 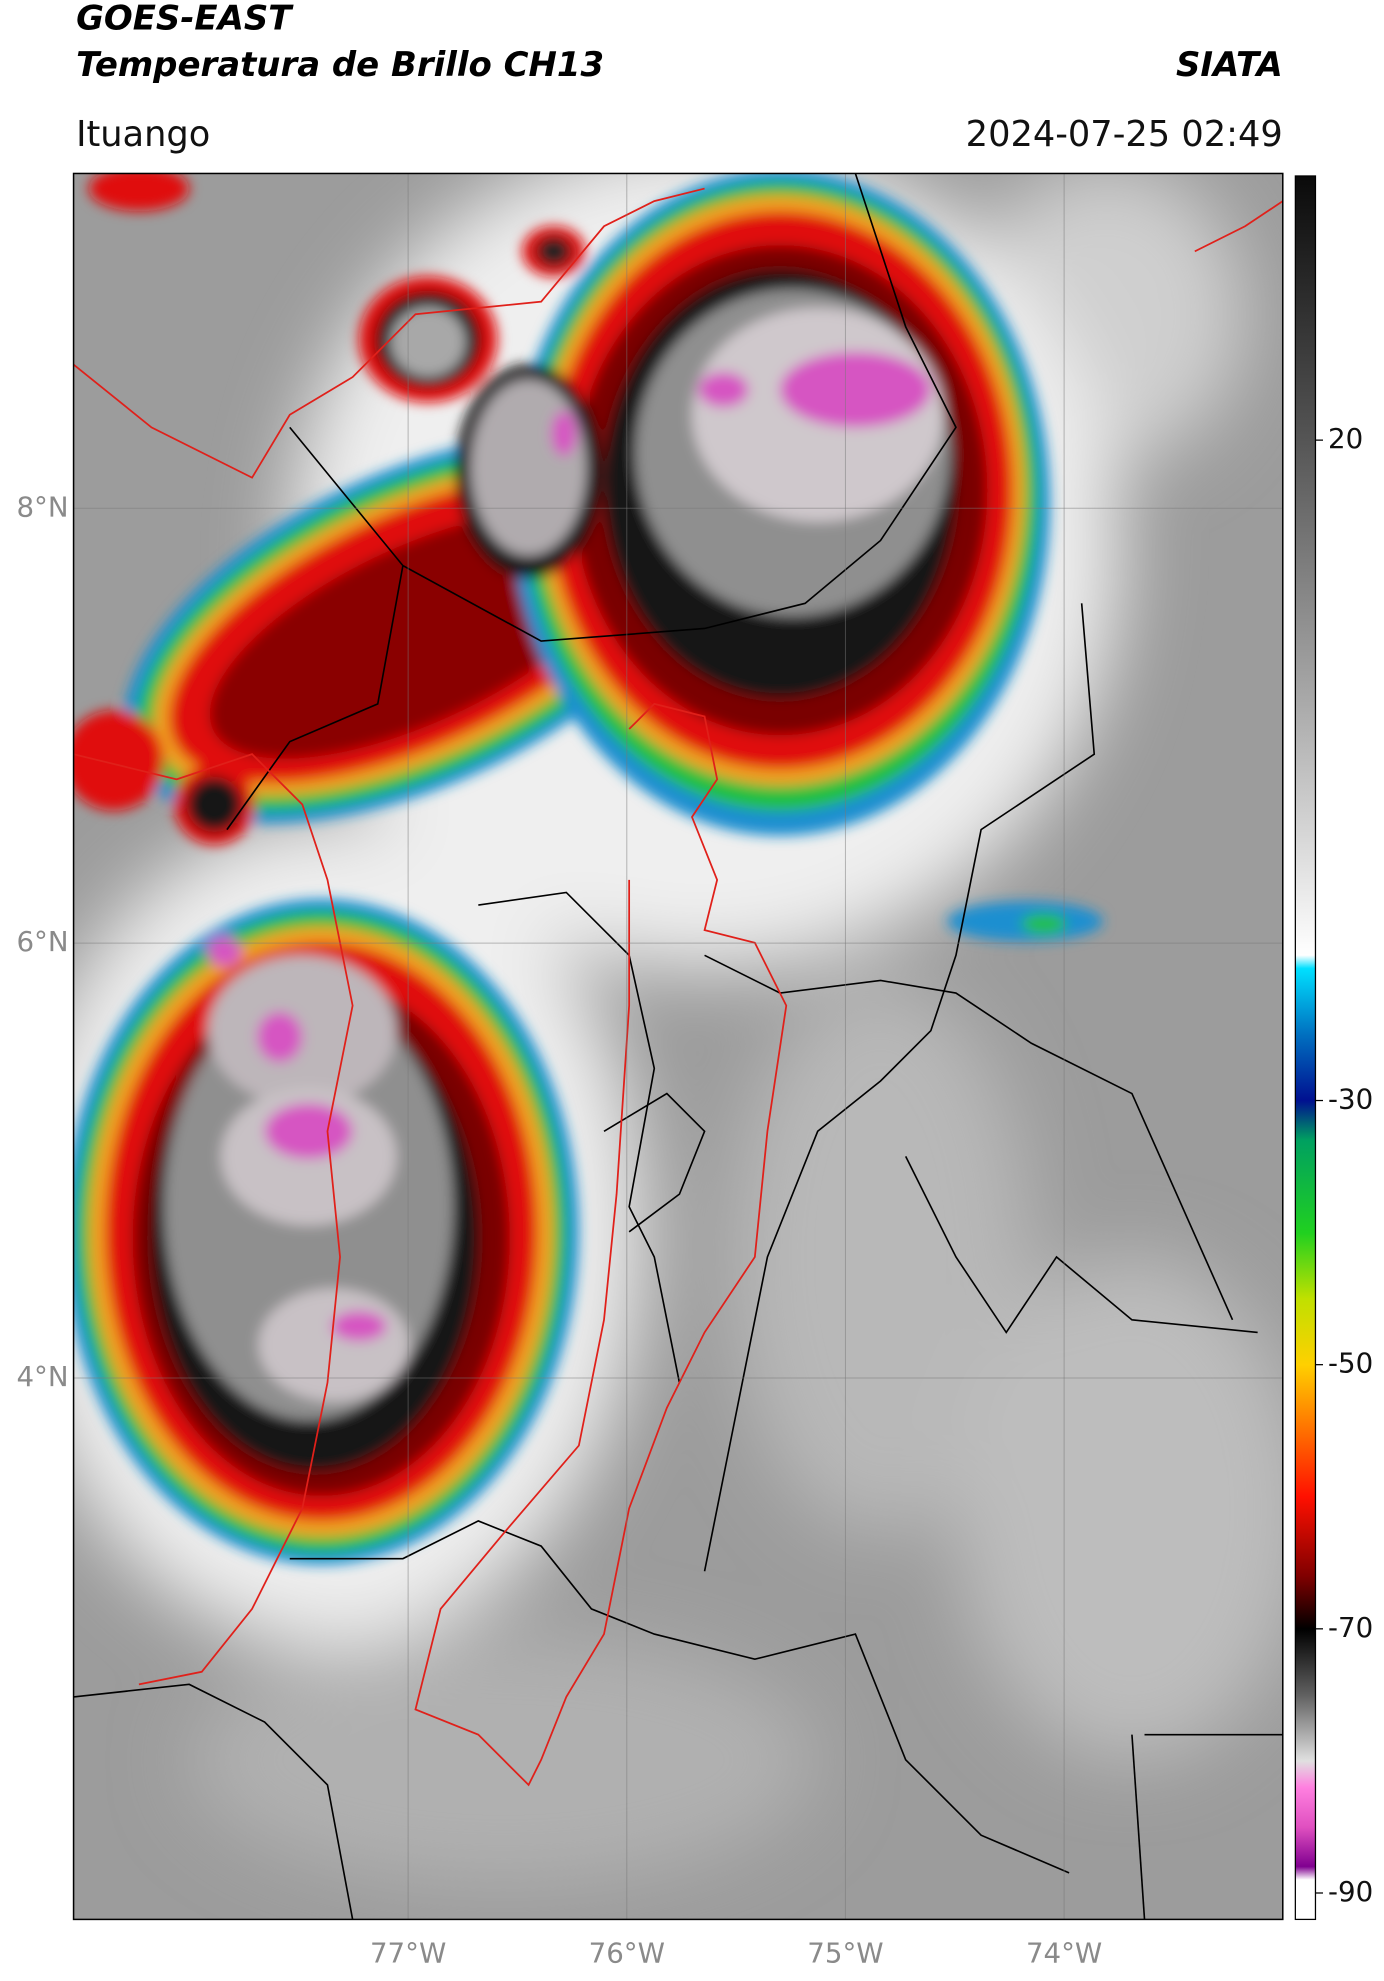 What do you see at coordinates (1345, 438) in the screenshot?
I see `colorbar-tick-label: 20` at bounding box center [1345, 438].